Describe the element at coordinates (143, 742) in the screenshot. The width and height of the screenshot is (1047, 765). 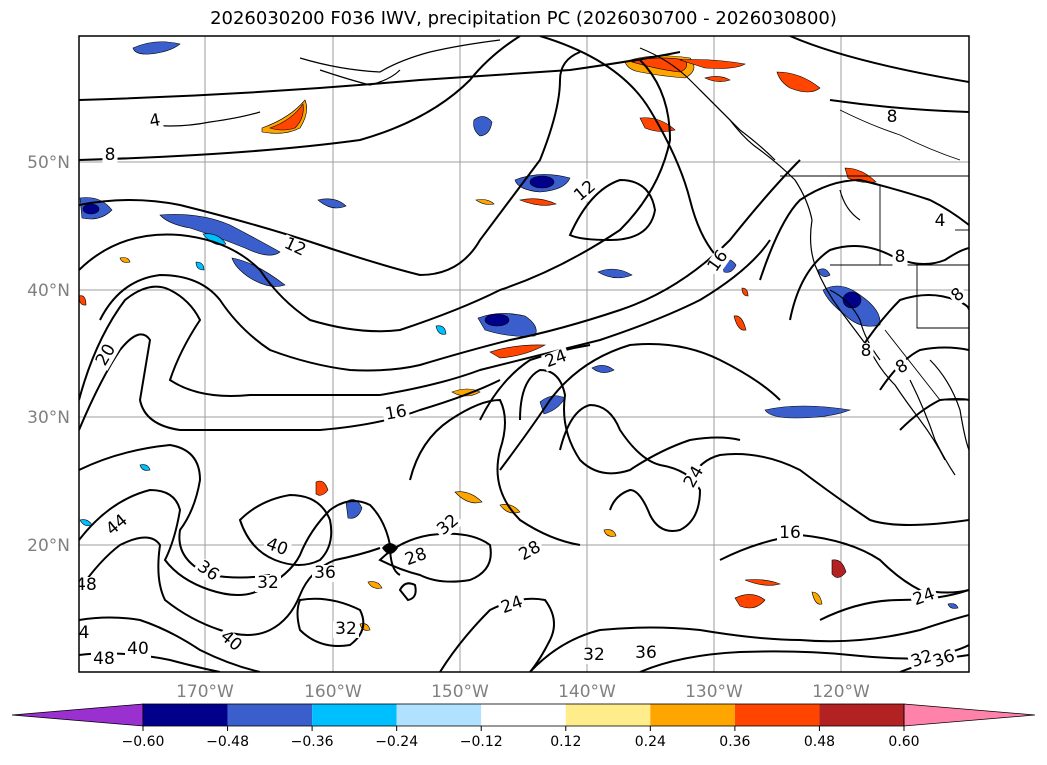
I see `colorbar-tick-label: −0.60` at that location.